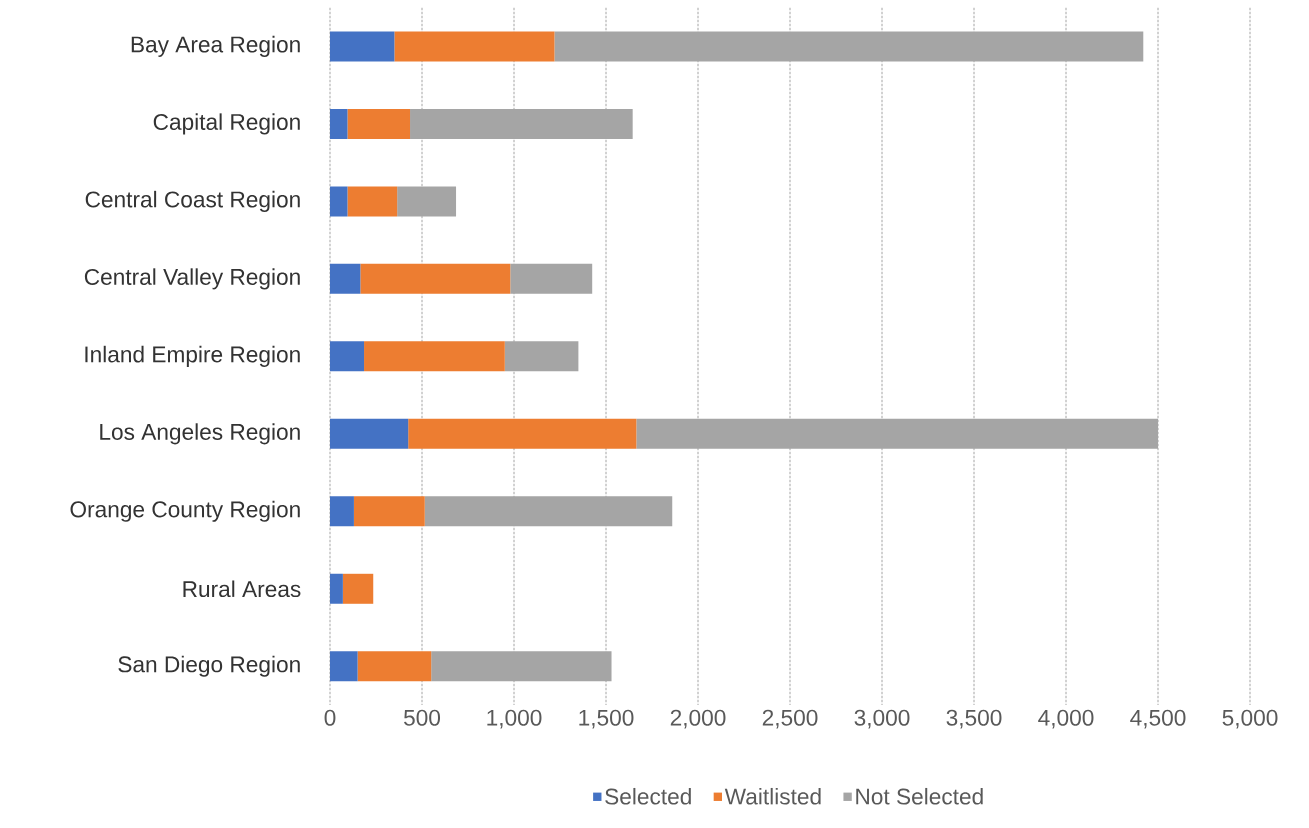 Image resolution: width=1309 pixels, height=828 pixels. Describe the element at coordinates (974, 719) in the screenshot. I see `x-tick-label: 3,500` at that location.